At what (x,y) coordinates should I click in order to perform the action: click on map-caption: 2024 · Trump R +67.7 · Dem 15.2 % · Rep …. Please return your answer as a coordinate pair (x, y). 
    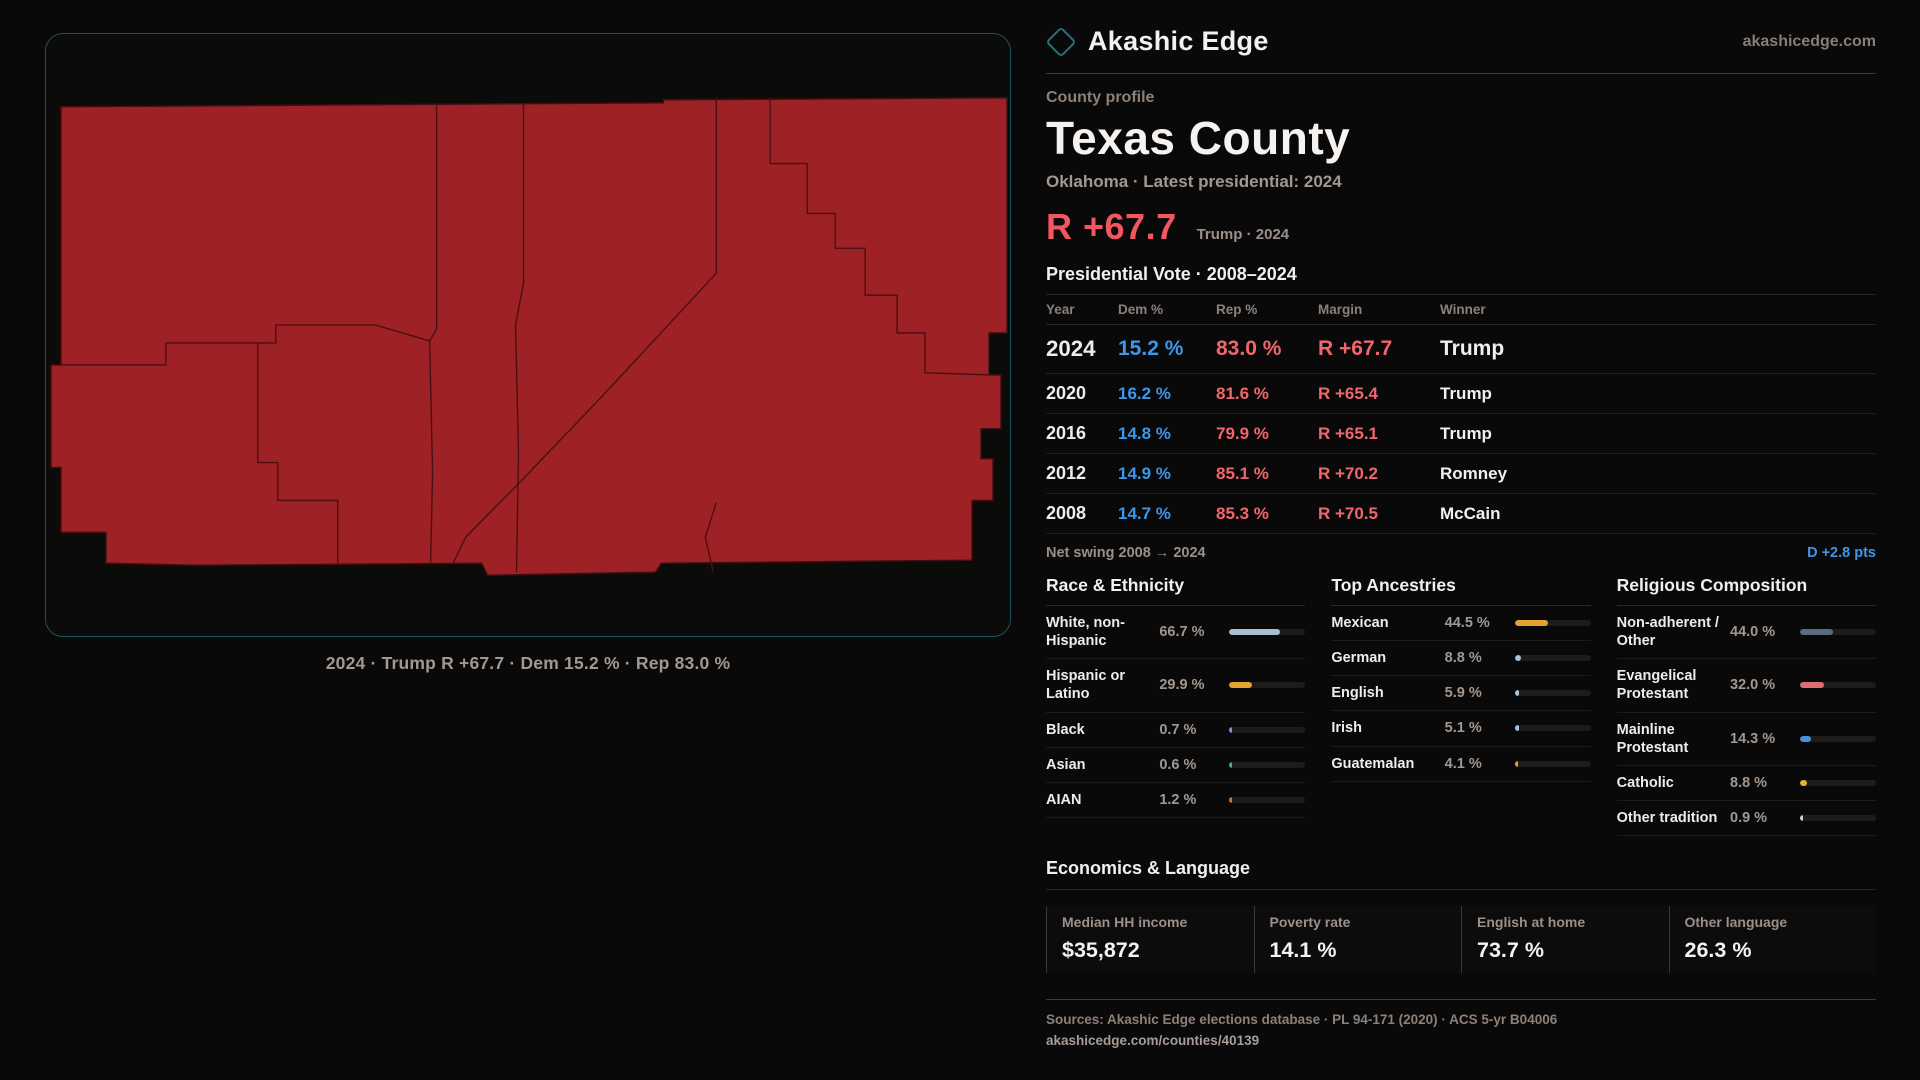
    Looking at the image, I should click on (528, 663).